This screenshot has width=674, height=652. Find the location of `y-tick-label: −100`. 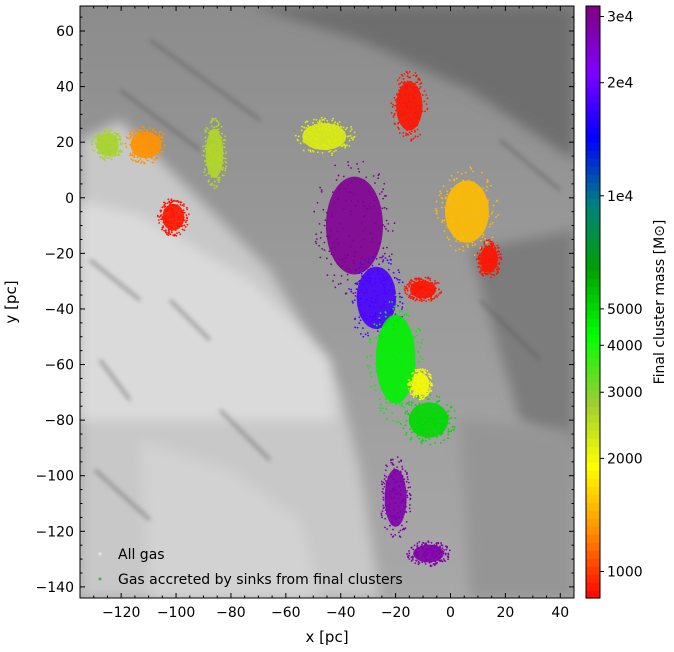

y-tick-label: −100 is located at coordinates (55, 477).